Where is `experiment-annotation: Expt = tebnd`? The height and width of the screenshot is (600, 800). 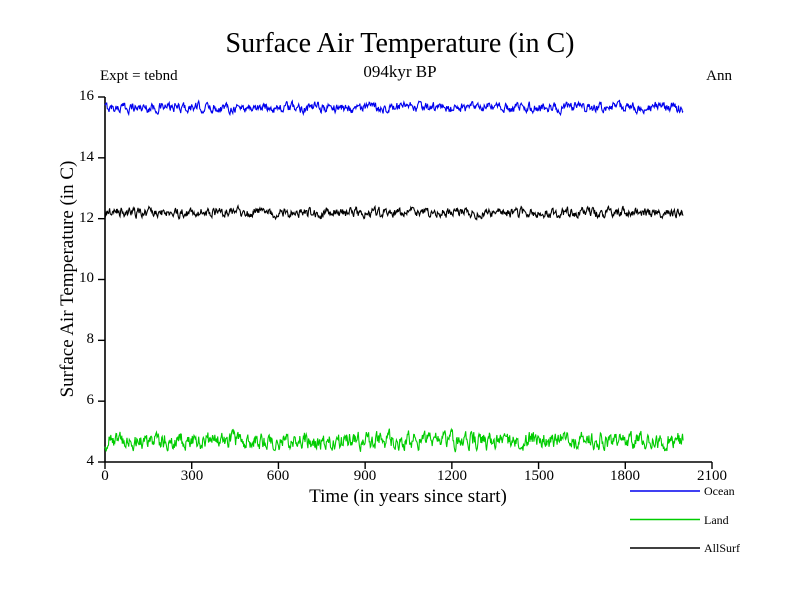 experiment-annotation: Expt = tebnd is located at coordinates (139, 76).